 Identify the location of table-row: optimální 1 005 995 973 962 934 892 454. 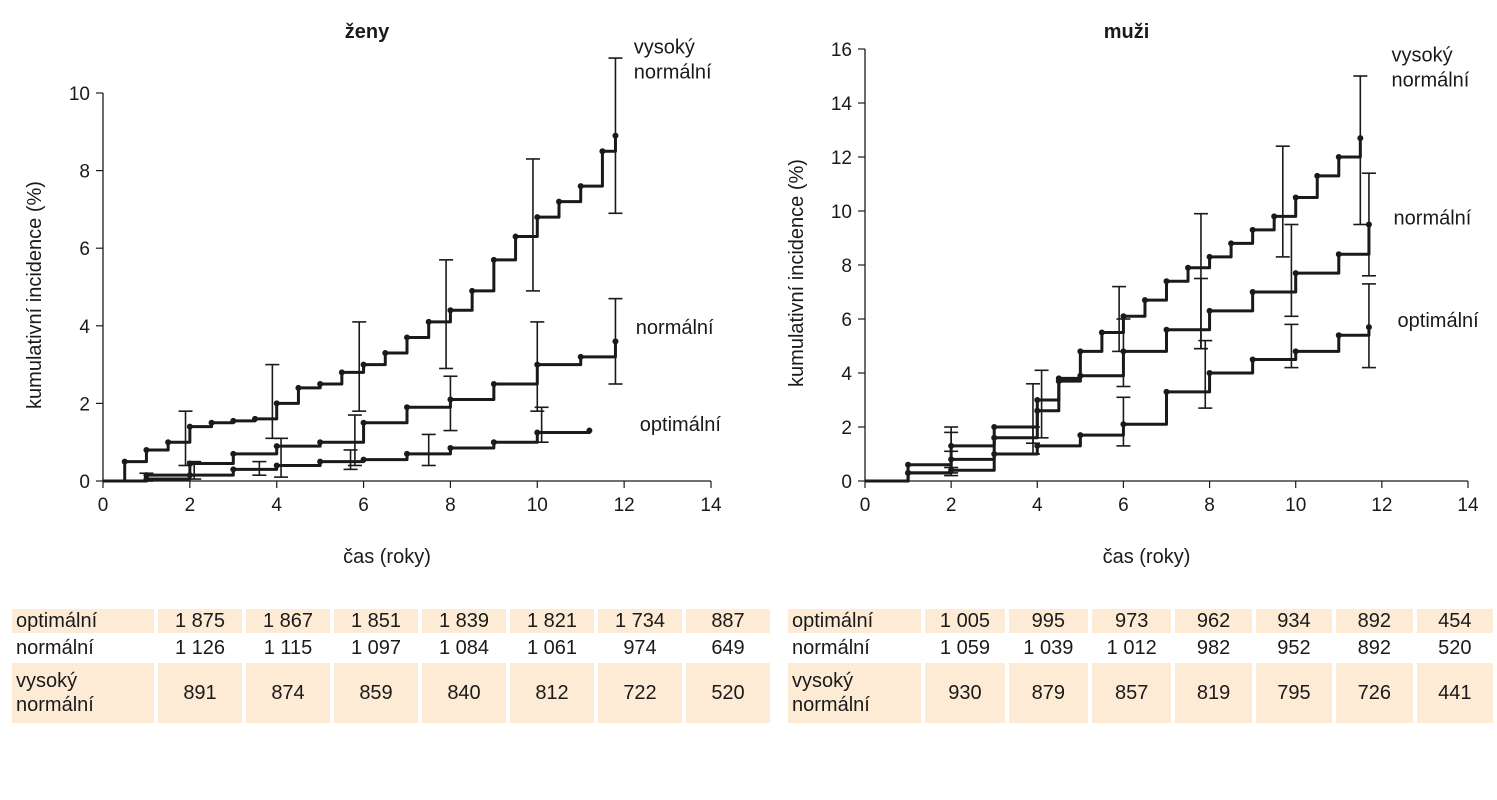
(1140, 621).